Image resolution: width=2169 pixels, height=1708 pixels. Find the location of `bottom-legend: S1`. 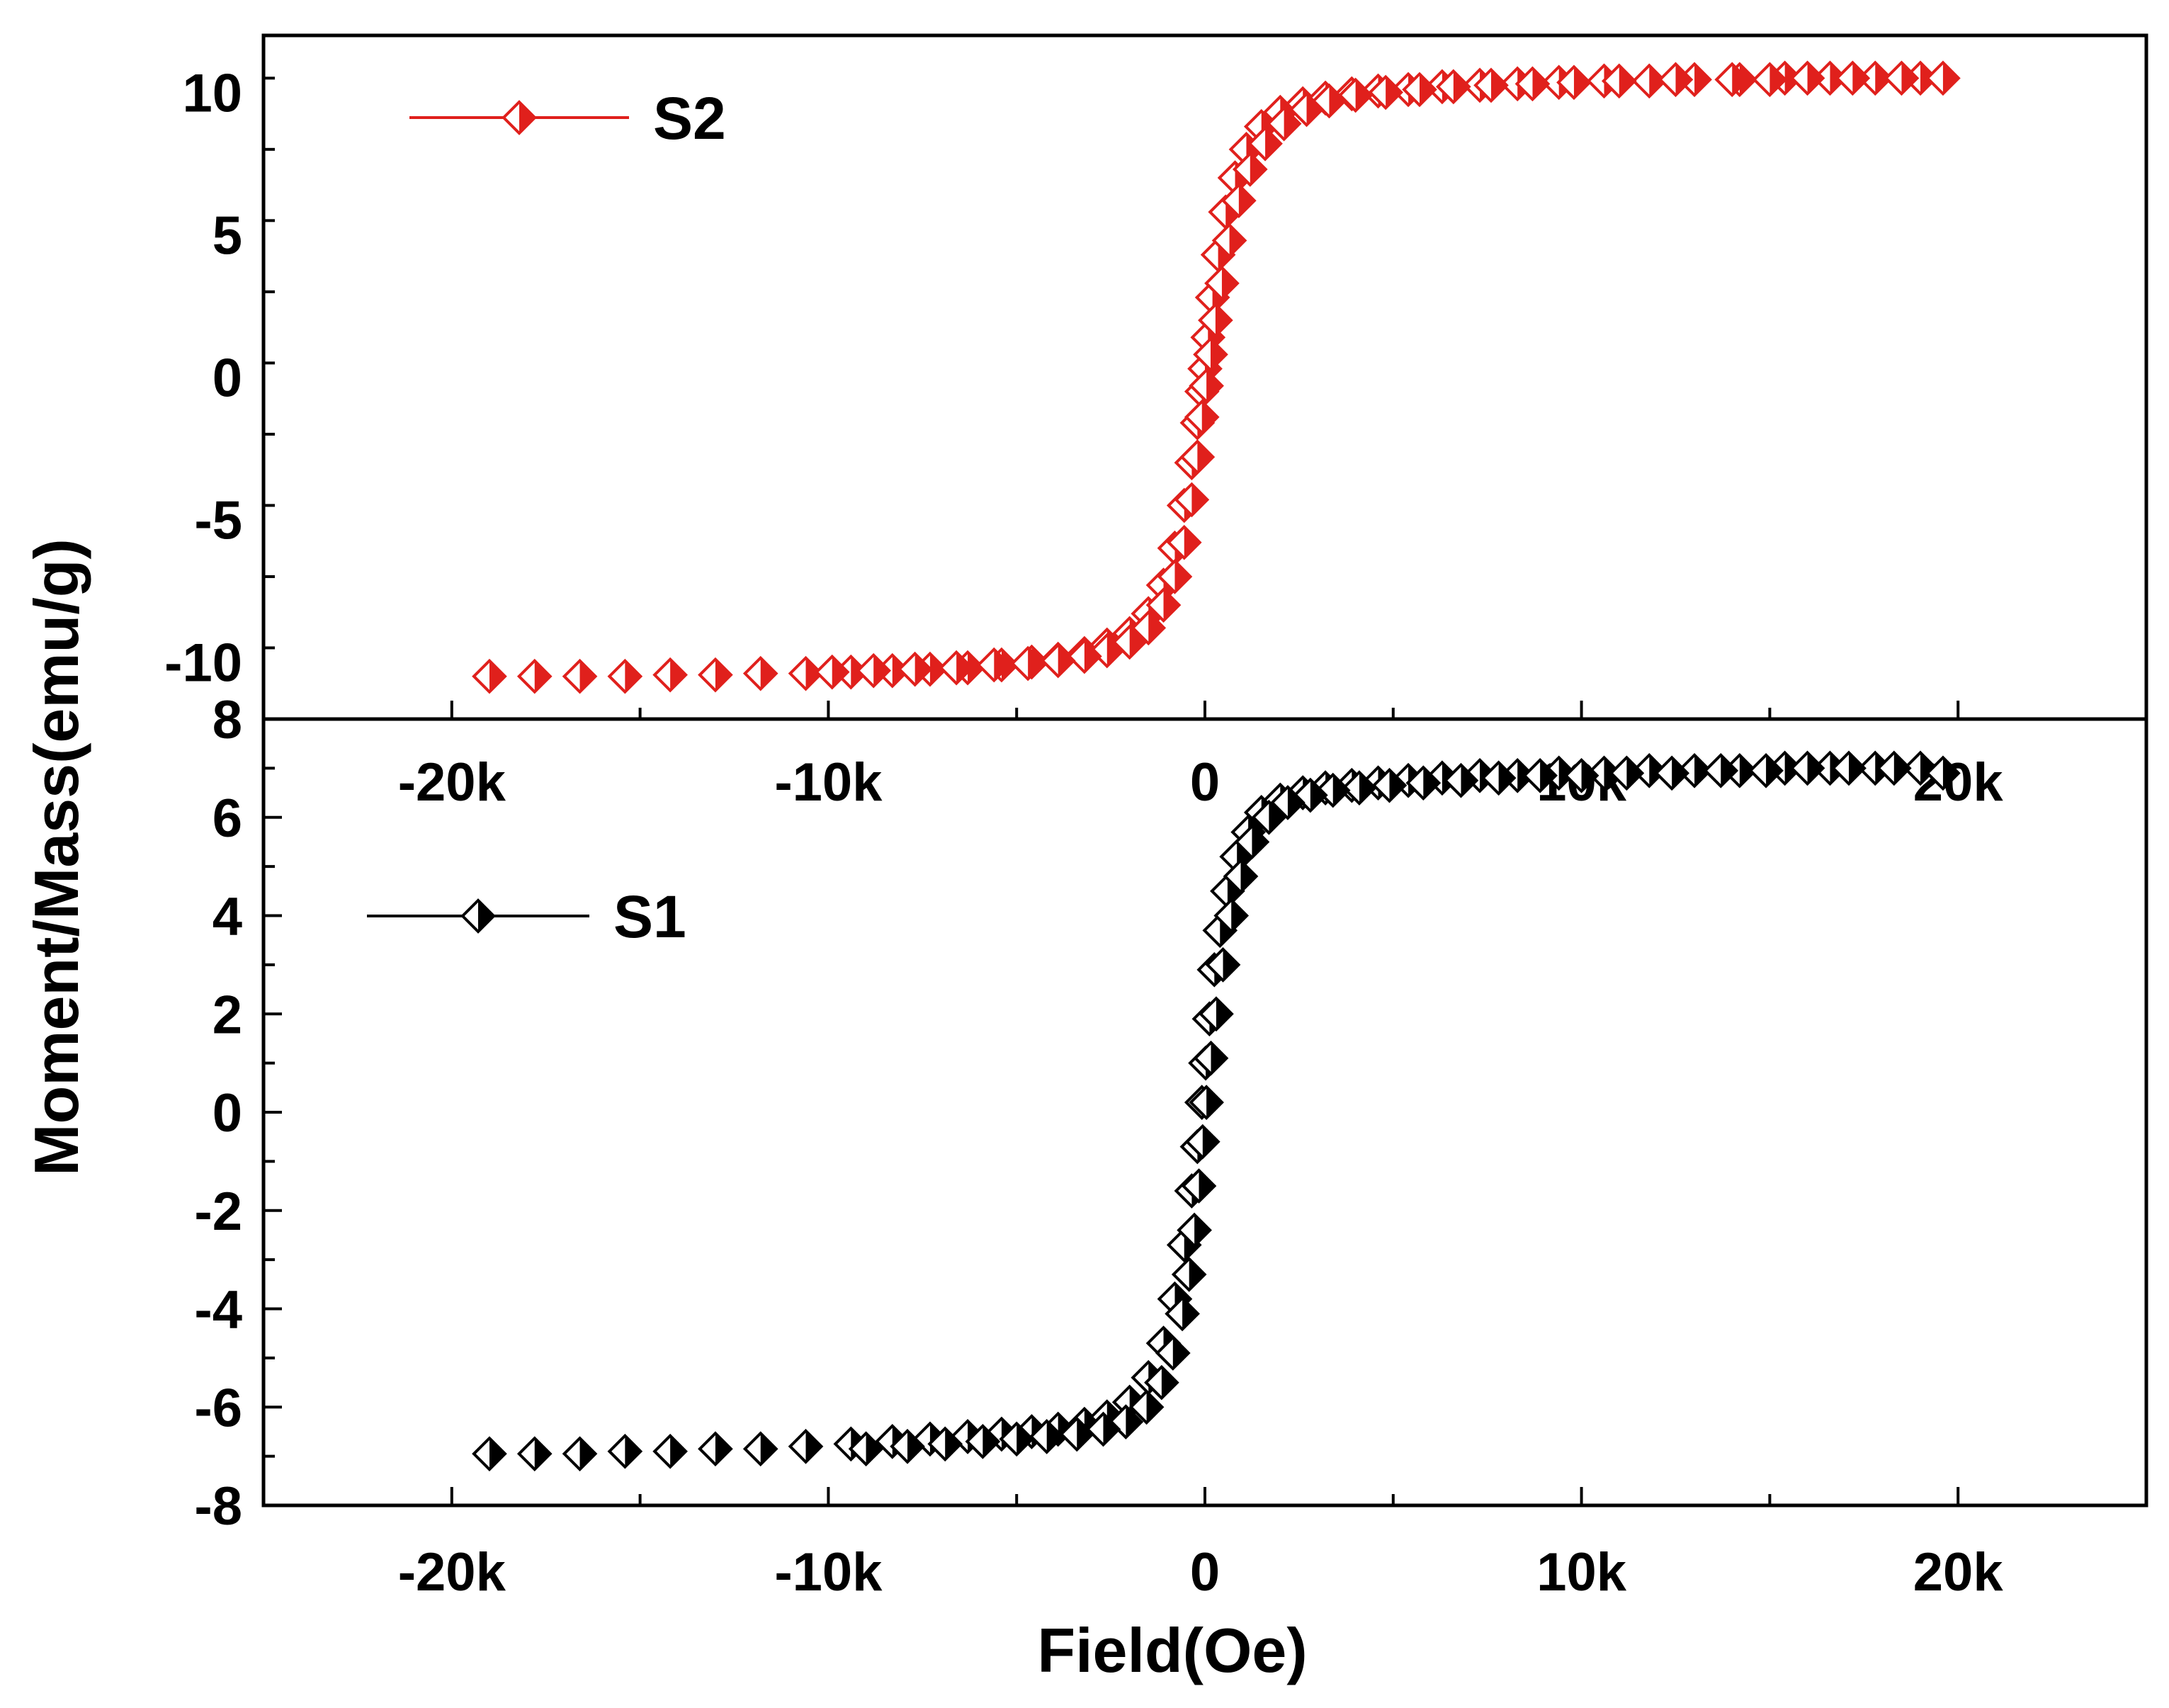

bottom-legend: S1 is located at coordinates (526, 916).